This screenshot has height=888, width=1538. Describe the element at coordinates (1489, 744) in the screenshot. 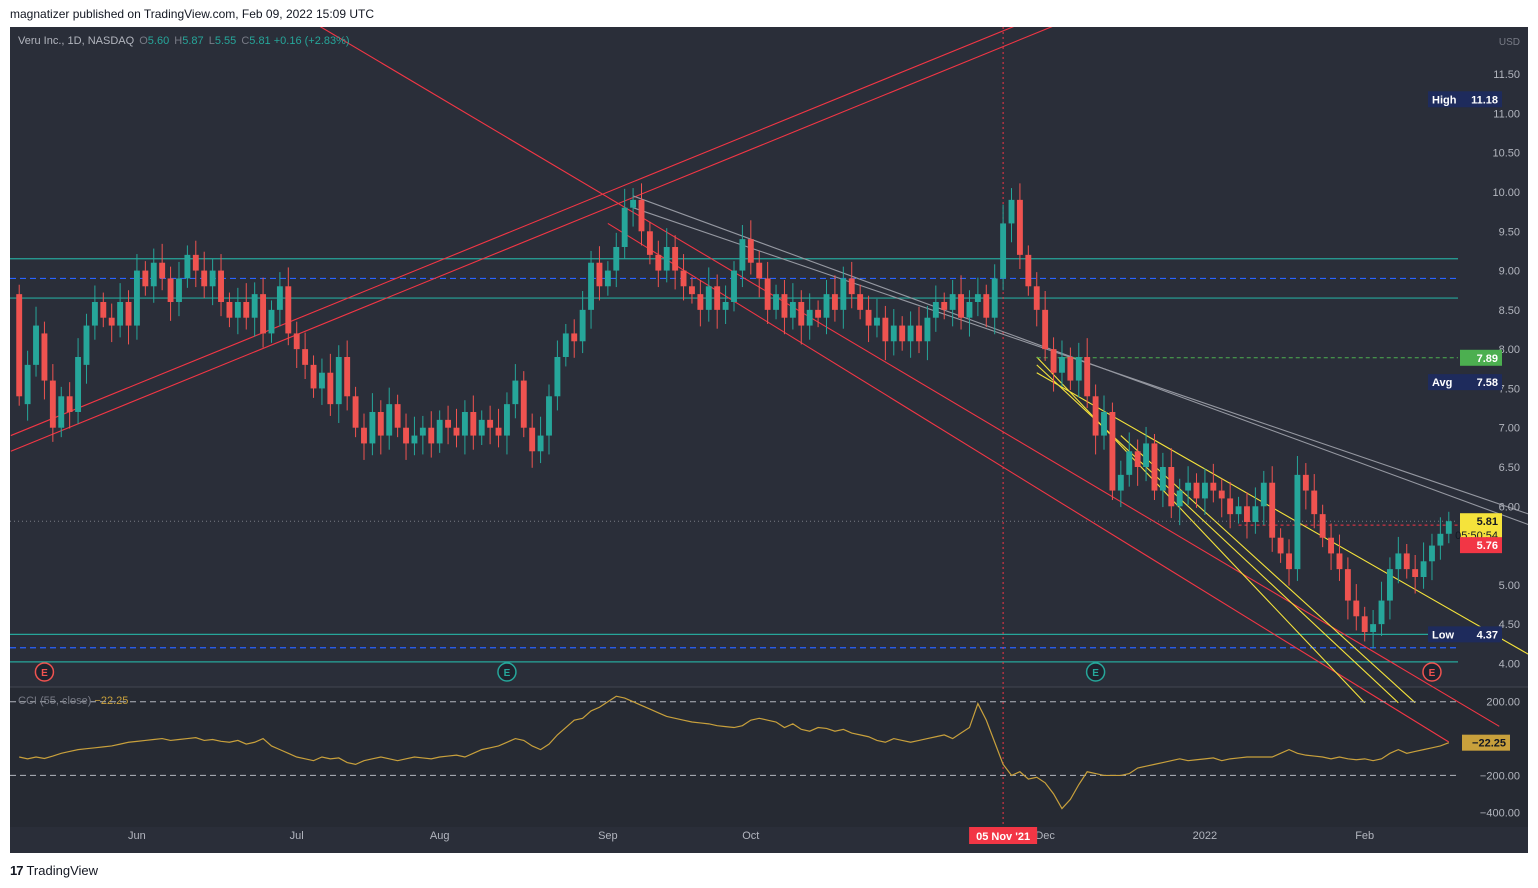

I see `cci-last-badge-value: −22.25` at that location.